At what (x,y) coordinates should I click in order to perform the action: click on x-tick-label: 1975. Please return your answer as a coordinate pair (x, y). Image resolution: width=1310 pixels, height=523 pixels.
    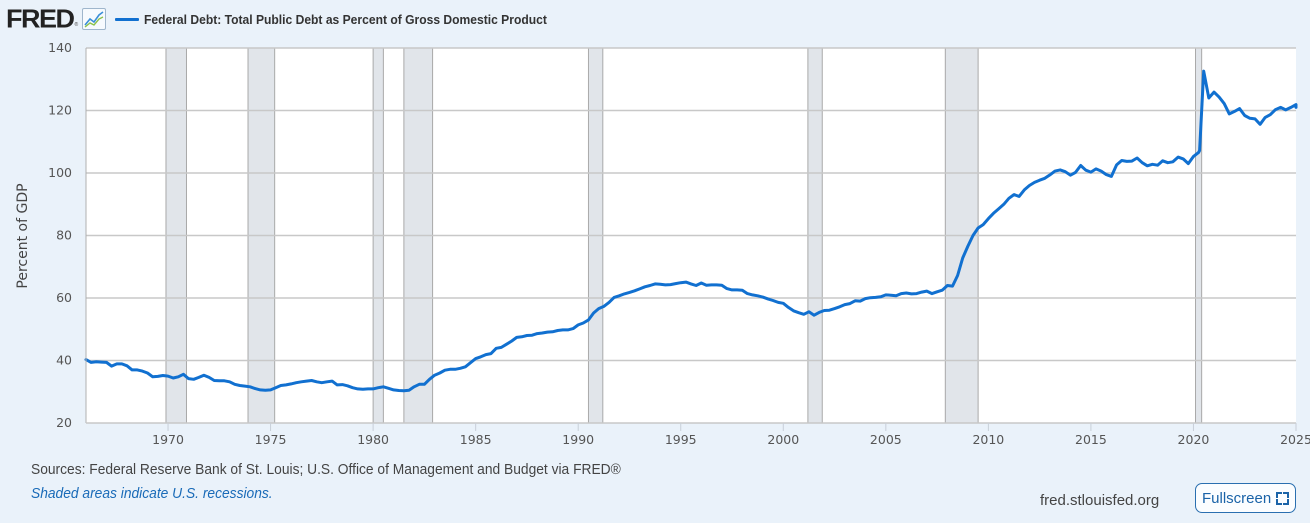
    Looking at the image, I should click on (271, 439).